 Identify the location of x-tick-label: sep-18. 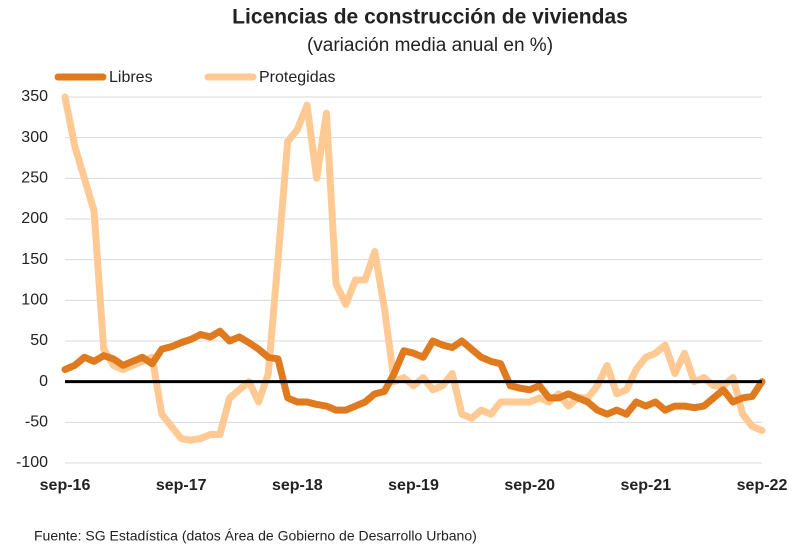
(297, 485).